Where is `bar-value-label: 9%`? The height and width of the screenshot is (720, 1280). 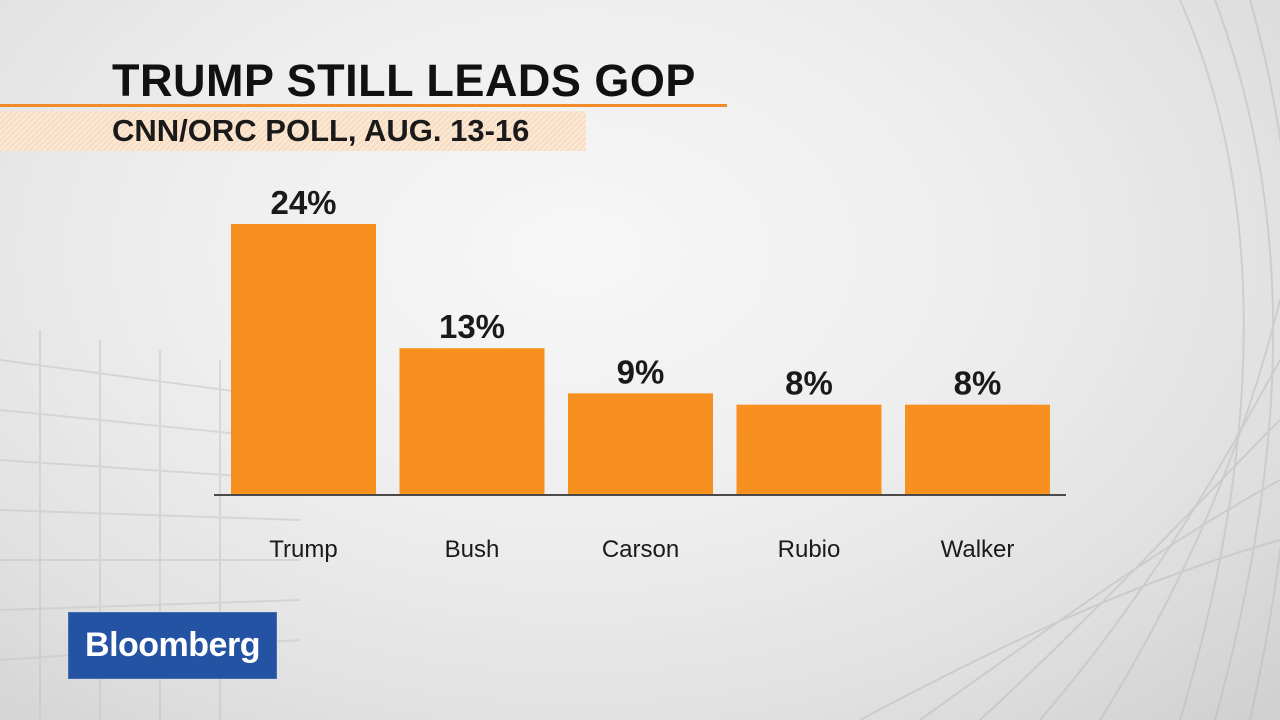 bar-value-label: 9% is located at coordinates (641, 371).